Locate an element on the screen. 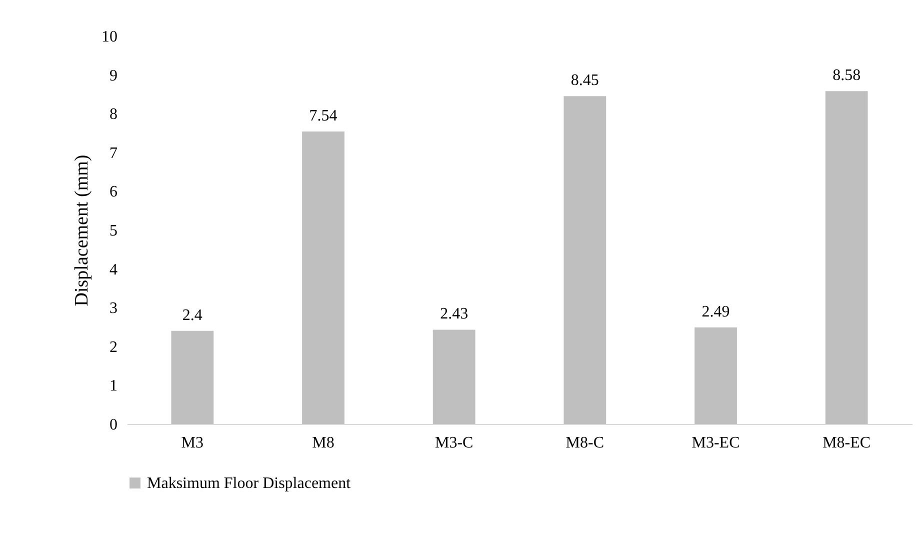  data-label: 8.58 is located at coordinates (846, 75).